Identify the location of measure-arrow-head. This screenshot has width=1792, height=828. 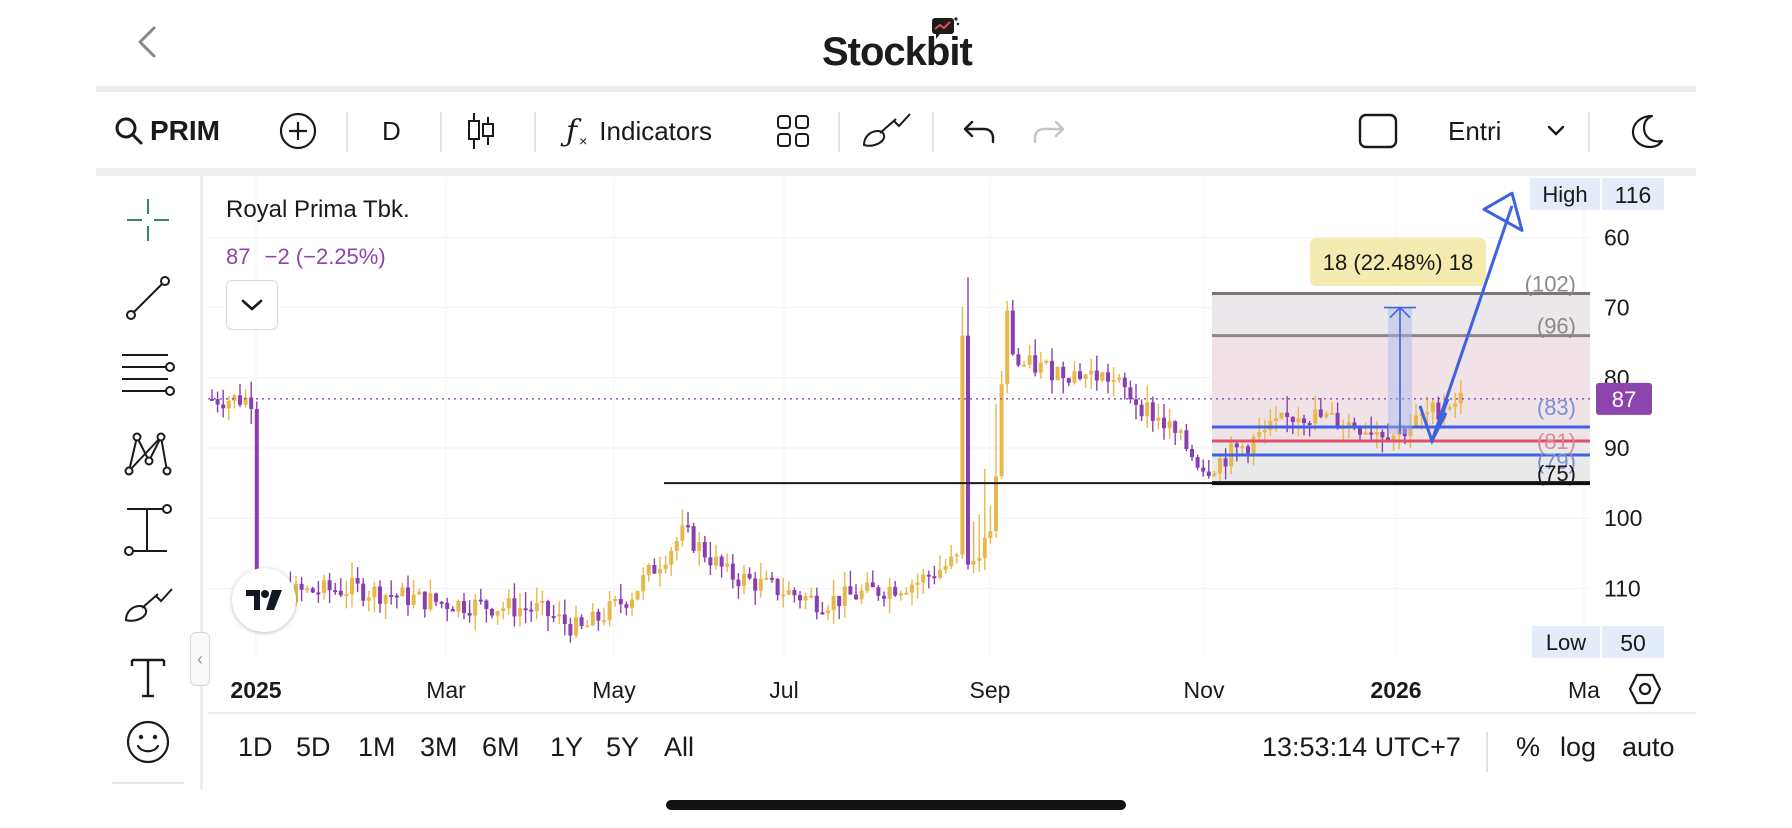
(1400, 312).